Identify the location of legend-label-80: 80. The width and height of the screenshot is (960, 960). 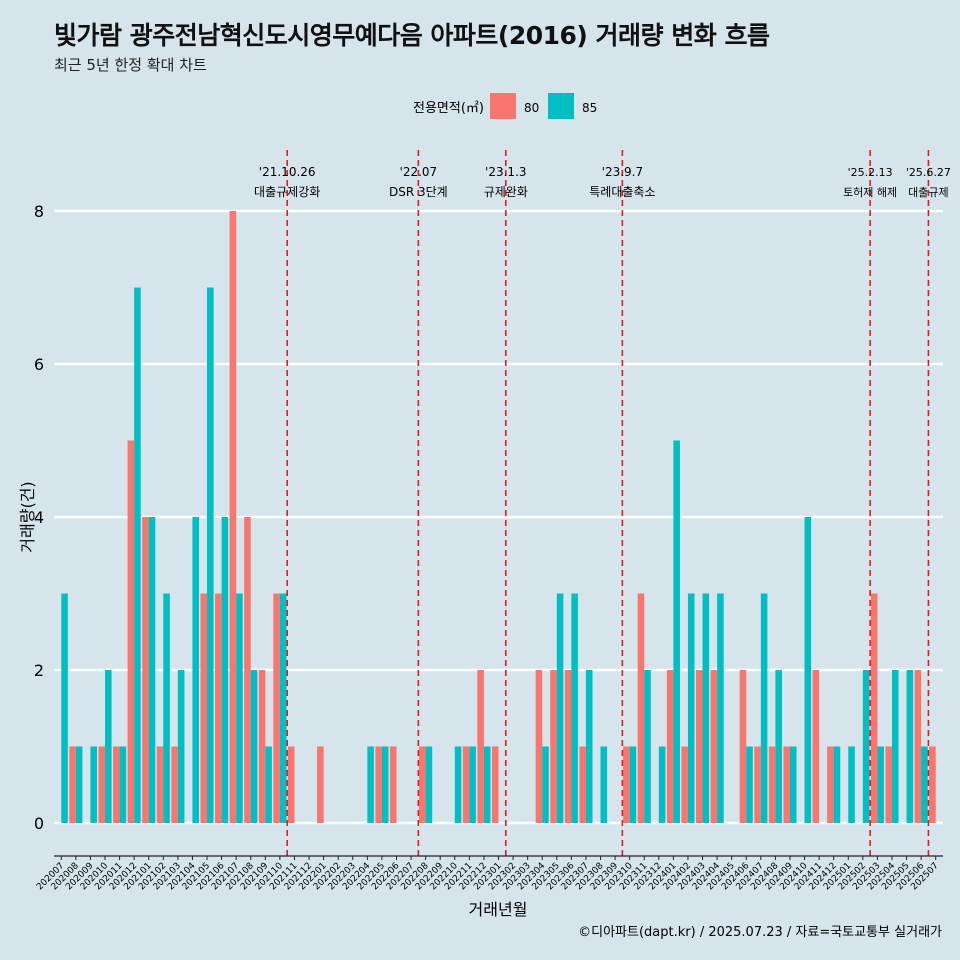
(531, 108).